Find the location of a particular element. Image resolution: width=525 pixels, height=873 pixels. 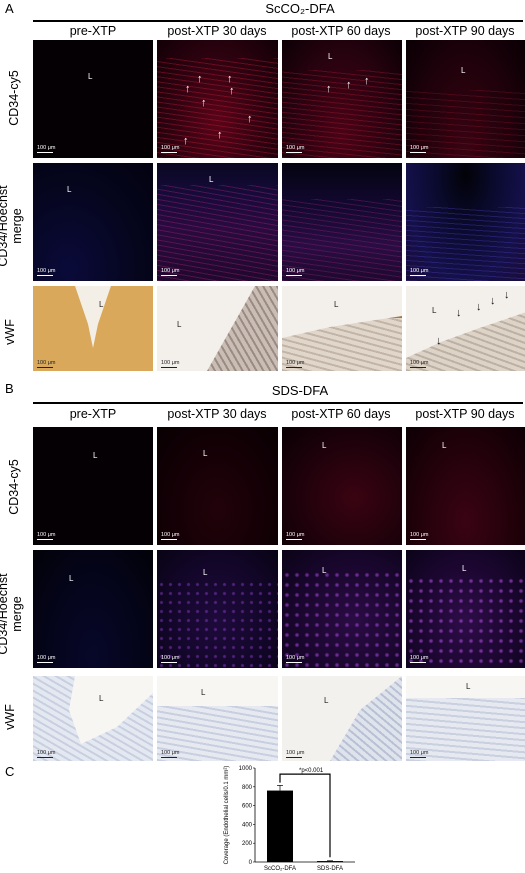

b-cd34-60-image: L 100 μm is located at coordinates (342, 486).